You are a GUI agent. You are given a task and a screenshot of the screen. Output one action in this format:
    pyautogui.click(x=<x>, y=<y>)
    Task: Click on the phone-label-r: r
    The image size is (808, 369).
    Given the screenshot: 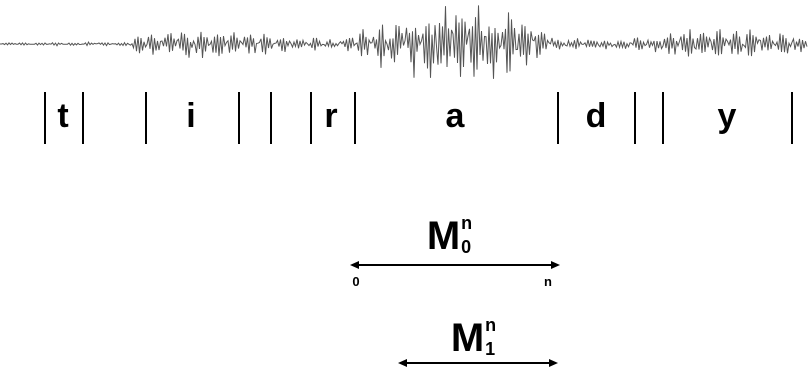 What is the action you would take?
    pyautogui.click(x=331, y=116)
    